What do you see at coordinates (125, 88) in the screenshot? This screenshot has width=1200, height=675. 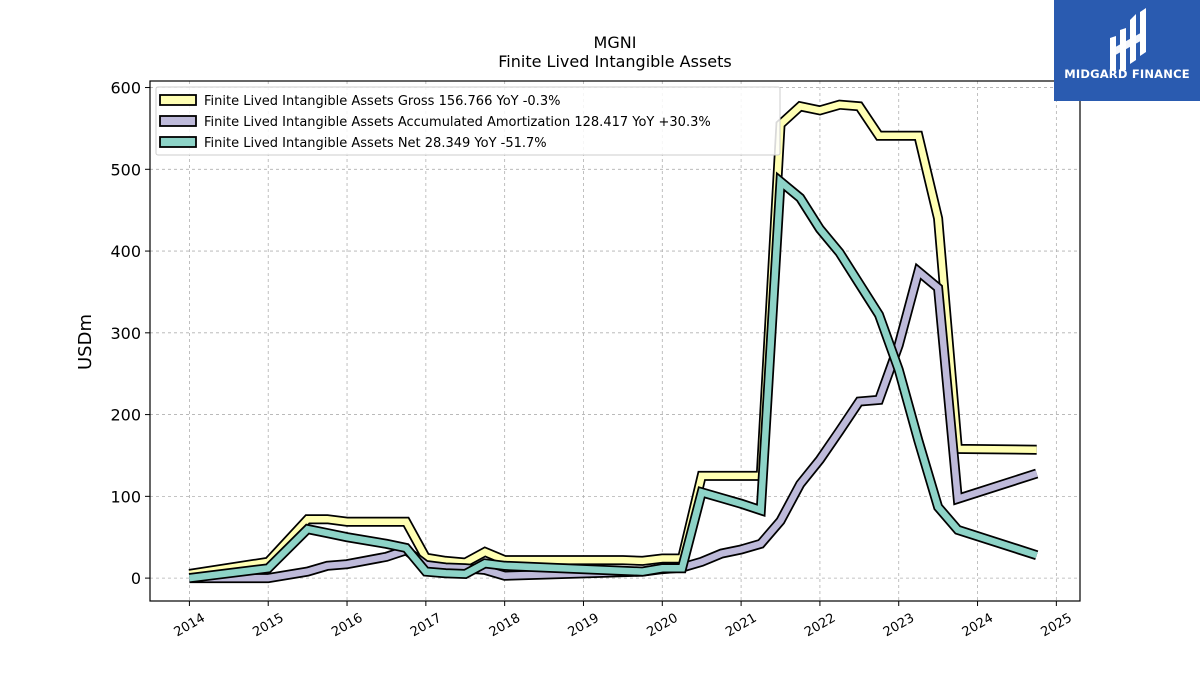 I see `y-tick-label: 600` at bounding box center [125, 88].